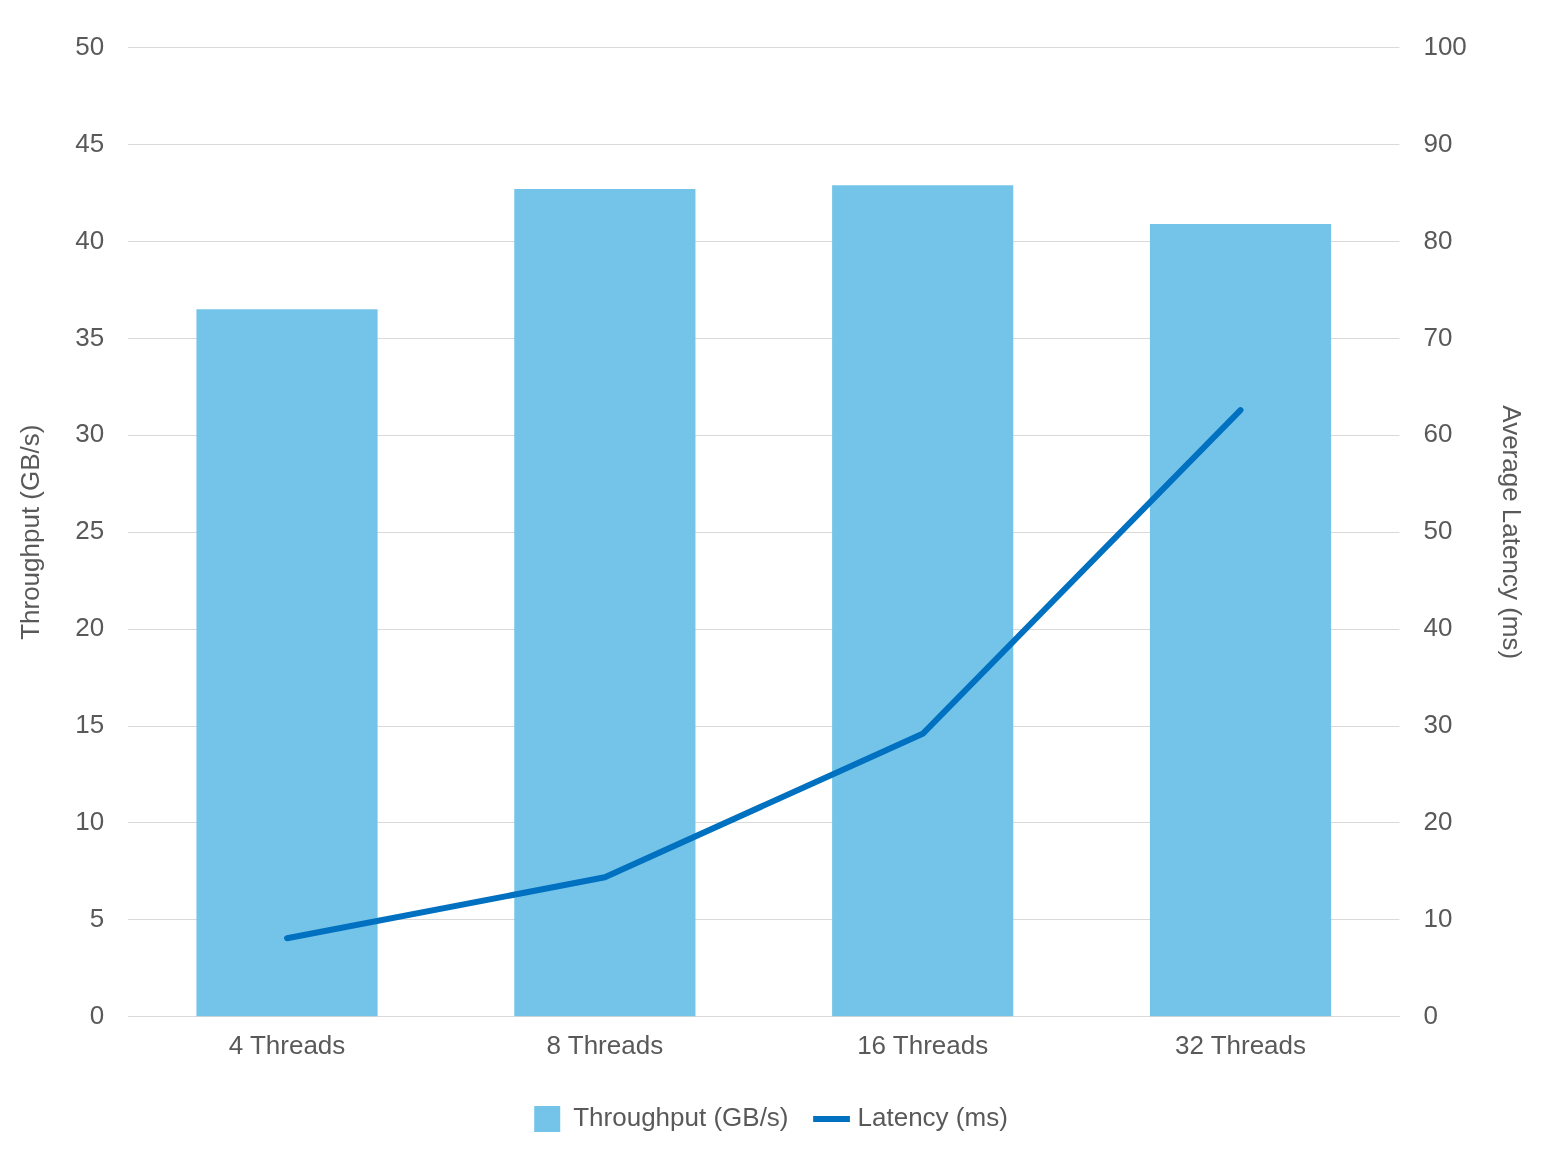  Describe the element at coordinates (1240, 1044) in the screenshot. I see `x-tick-label: 32 Threads` at that location.